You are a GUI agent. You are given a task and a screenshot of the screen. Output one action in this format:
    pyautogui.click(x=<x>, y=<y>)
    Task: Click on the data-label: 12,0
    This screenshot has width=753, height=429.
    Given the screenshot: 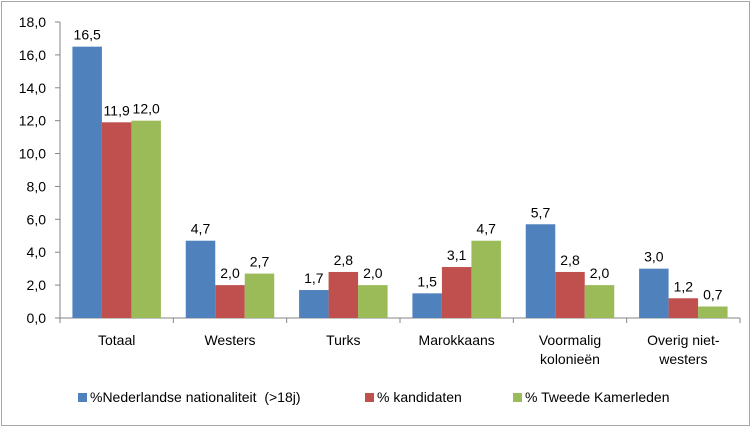 What is the action you would take?
    pyautogui.click(x=146, y=109)
    